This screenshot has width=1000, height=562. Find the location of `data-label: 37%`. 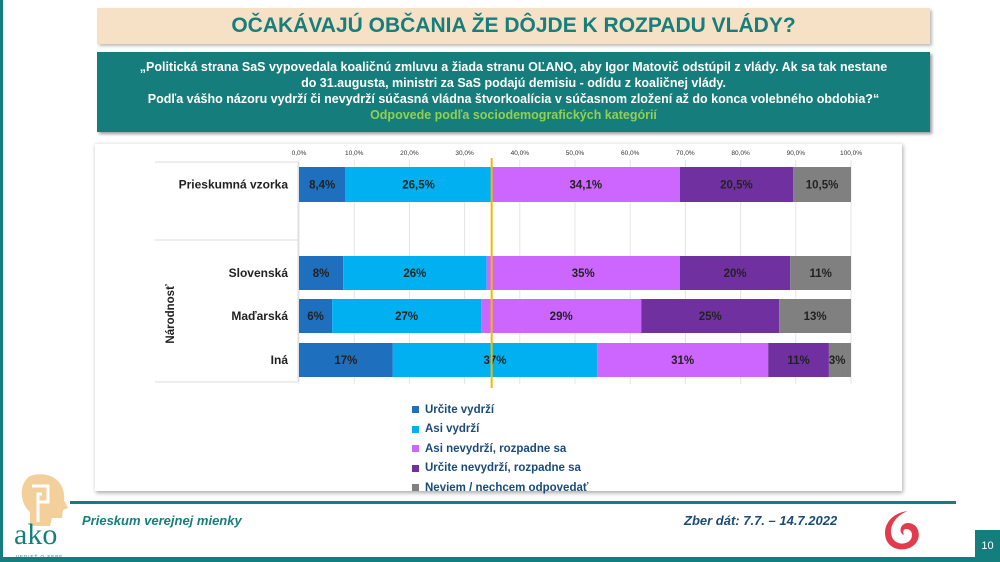

data-label: 37% is located at coordinates (494, 361).